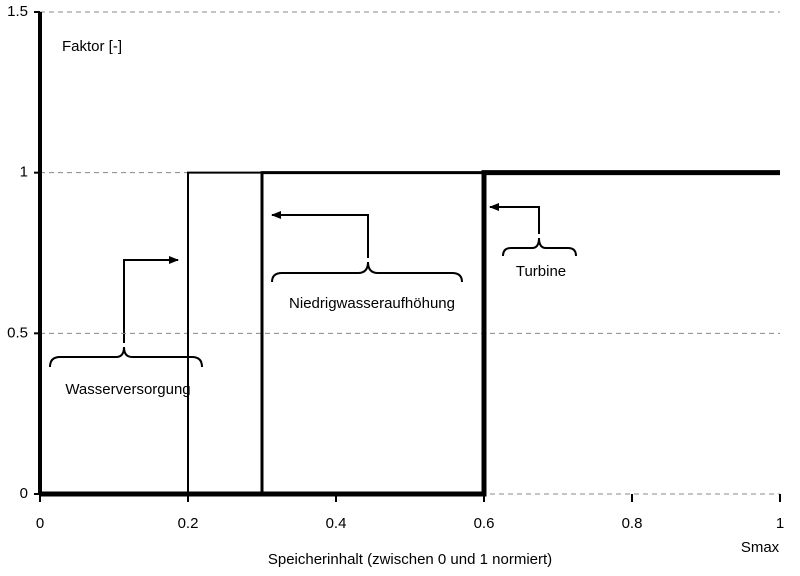 This screenshot has width=800, height=576. I want to click on x-tick-label: 0.2, so click(188, 523).